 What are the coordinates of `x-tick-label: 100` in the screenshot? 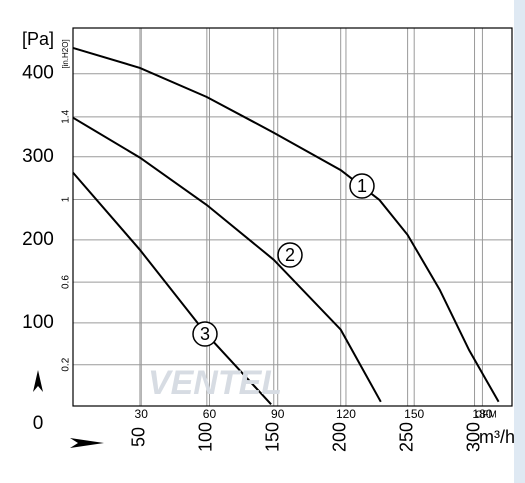 It's located at (206, 437).